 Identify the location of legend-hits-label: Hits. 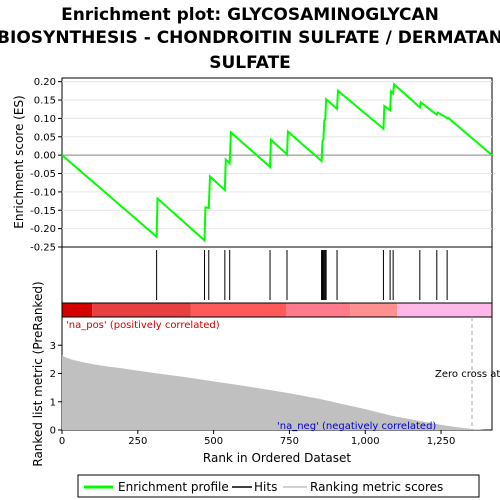
(265, 487).